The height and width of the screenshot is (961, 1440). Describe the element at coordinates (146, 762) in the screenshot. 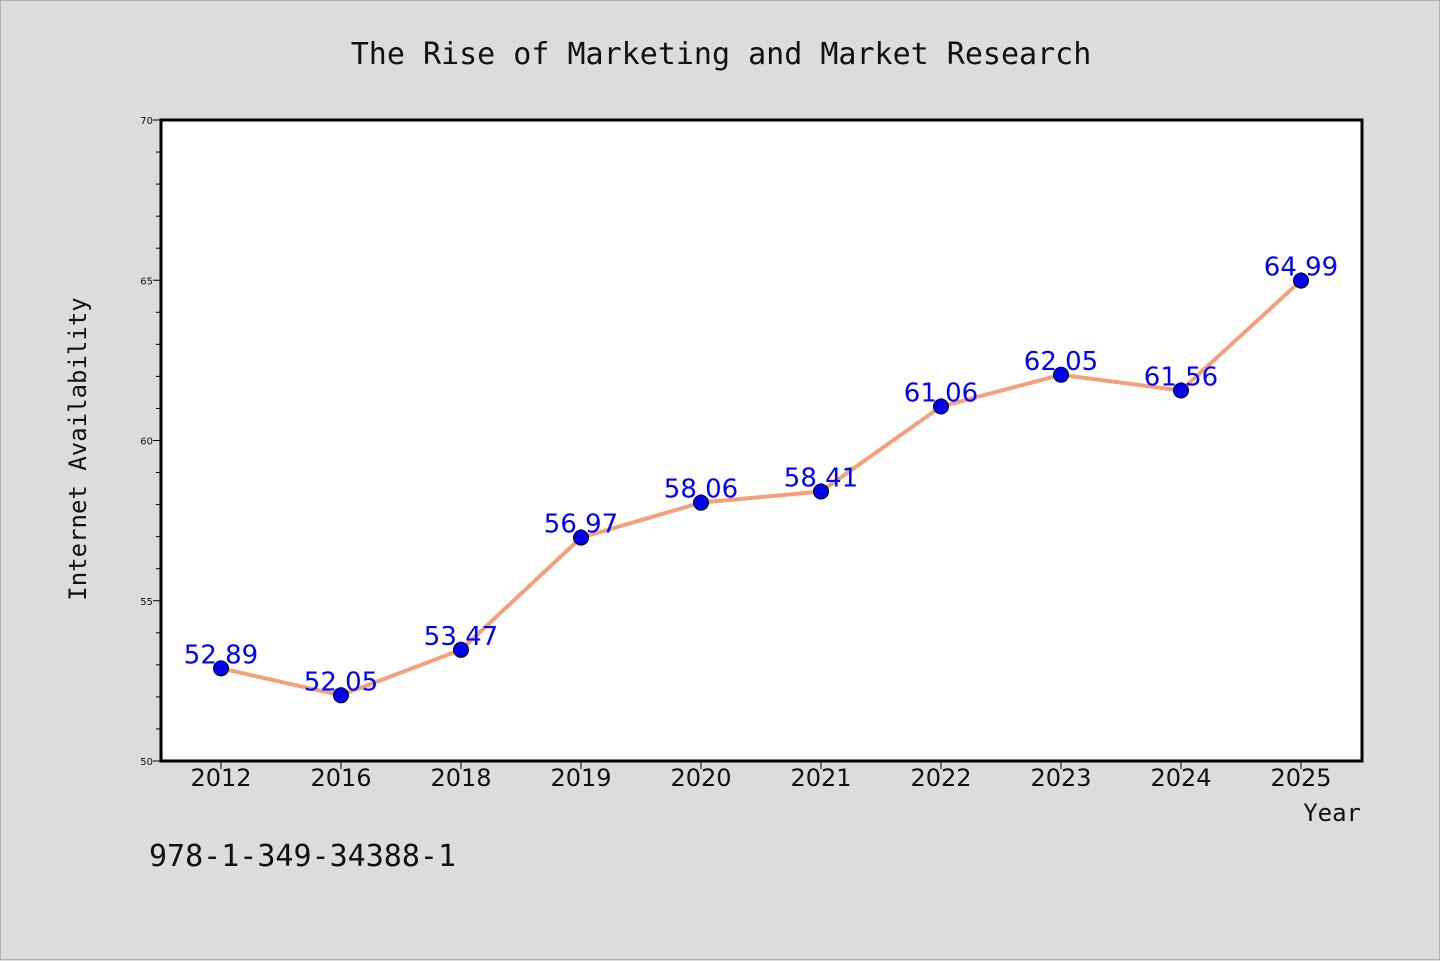

I see `y-tick-label: 50` at that location.